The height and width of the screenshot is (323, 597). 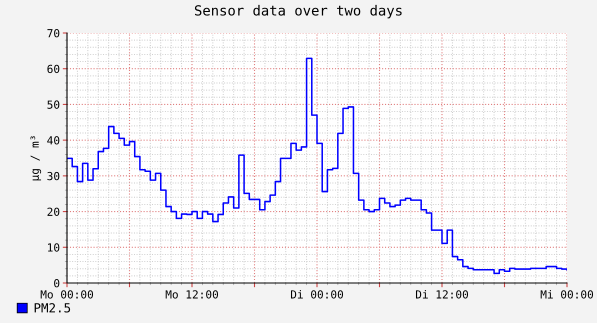 I want to click on y-axis-title: µg / m³, so click(x=36, y=158).